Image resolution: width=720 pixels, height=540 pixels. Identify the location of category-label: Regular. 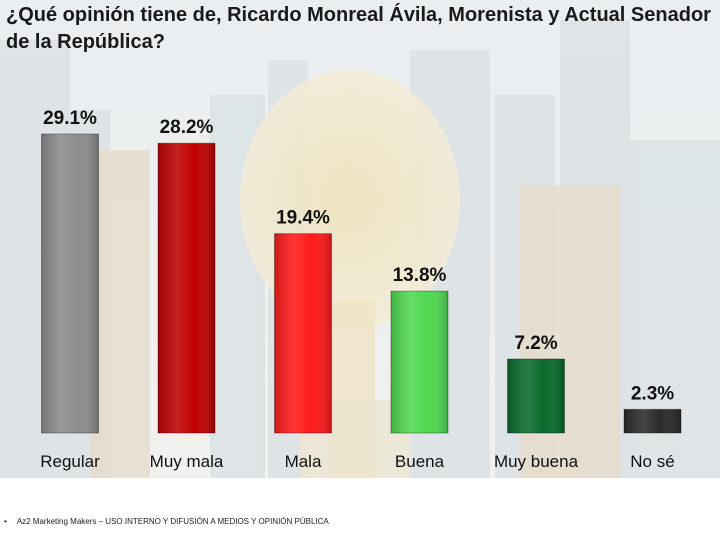
(70, 461).